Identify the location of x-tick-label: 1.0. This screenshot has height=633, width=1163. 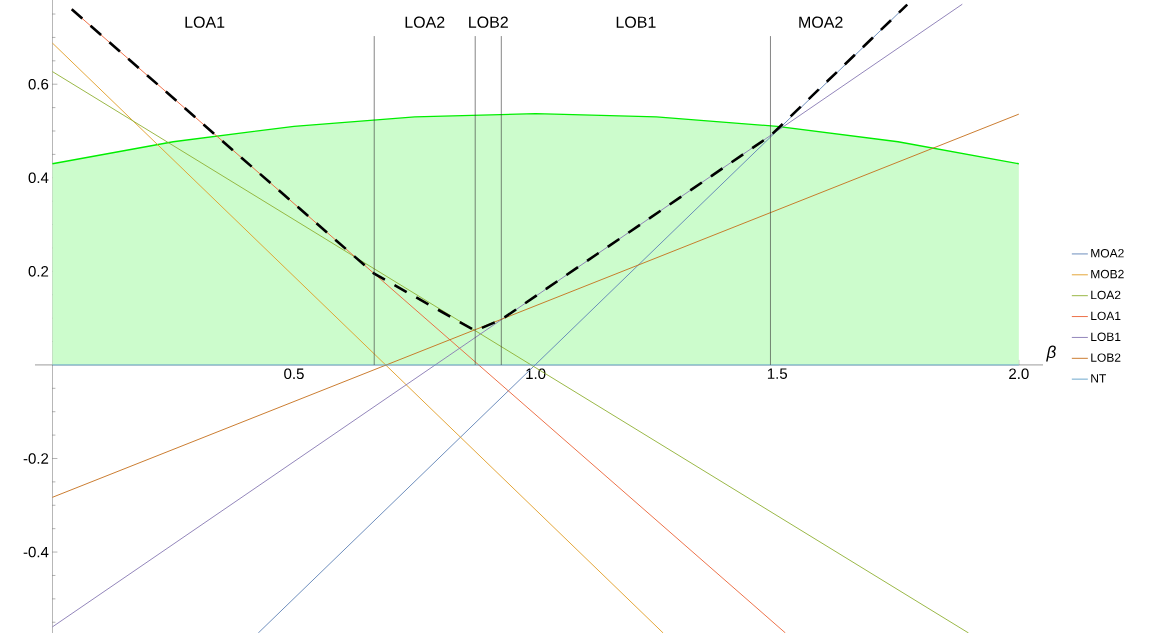
(536, 374).